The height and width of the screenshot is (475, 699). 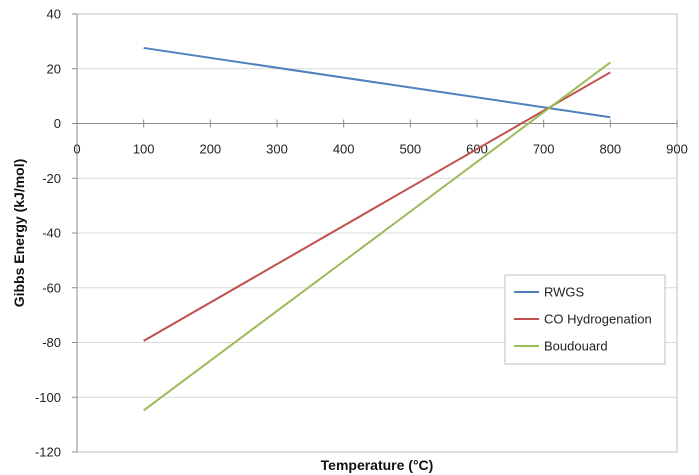 What do you see at coordinates (377, 465) in the screenshot?
I see `x-axis-title: Temperature (°C)` at bounding box center [377, 465].